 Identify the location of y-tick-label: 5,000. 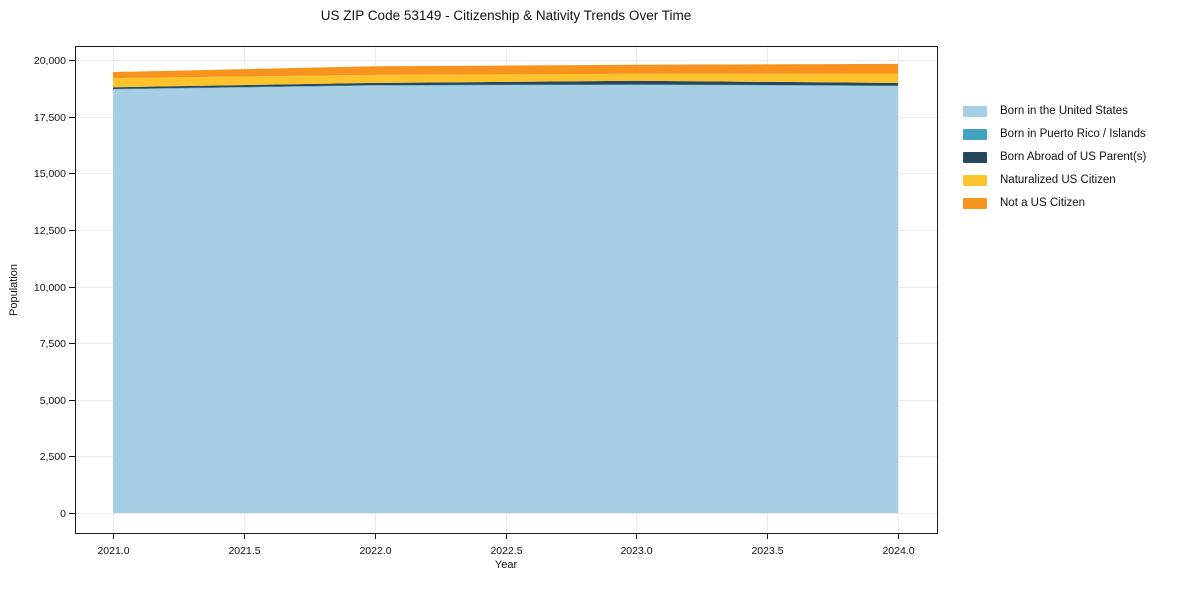
(53, 401).